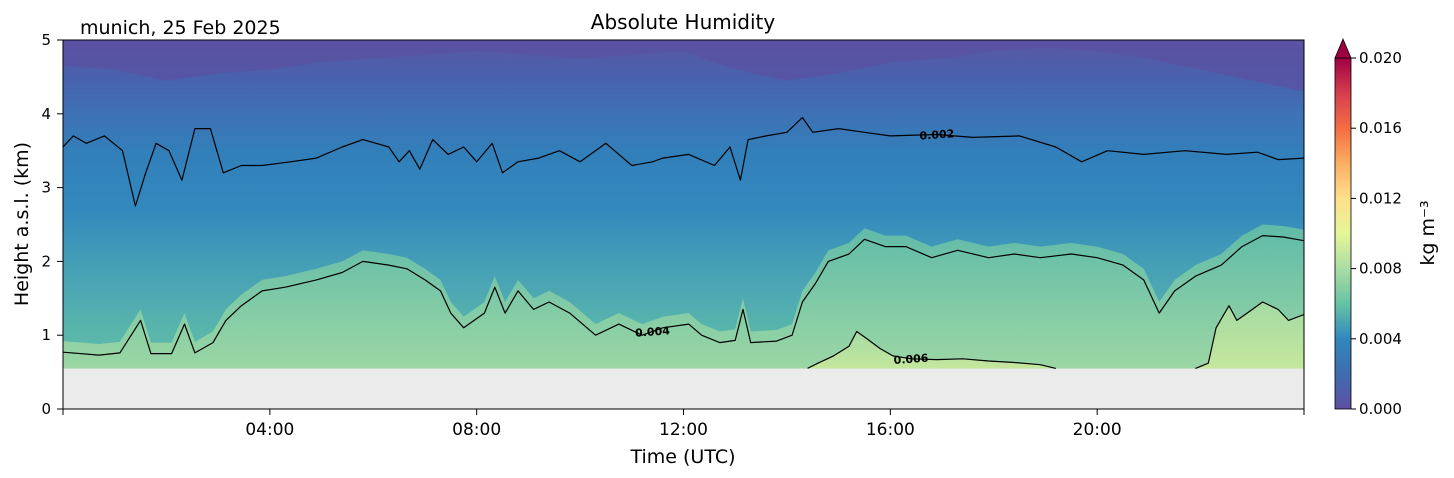 This screenshot has width=1454, height=478. What do you see at coordinates (46, 188) in the screenshot?
I see `y-tick-label: 3` at bounding box center [46, 188].